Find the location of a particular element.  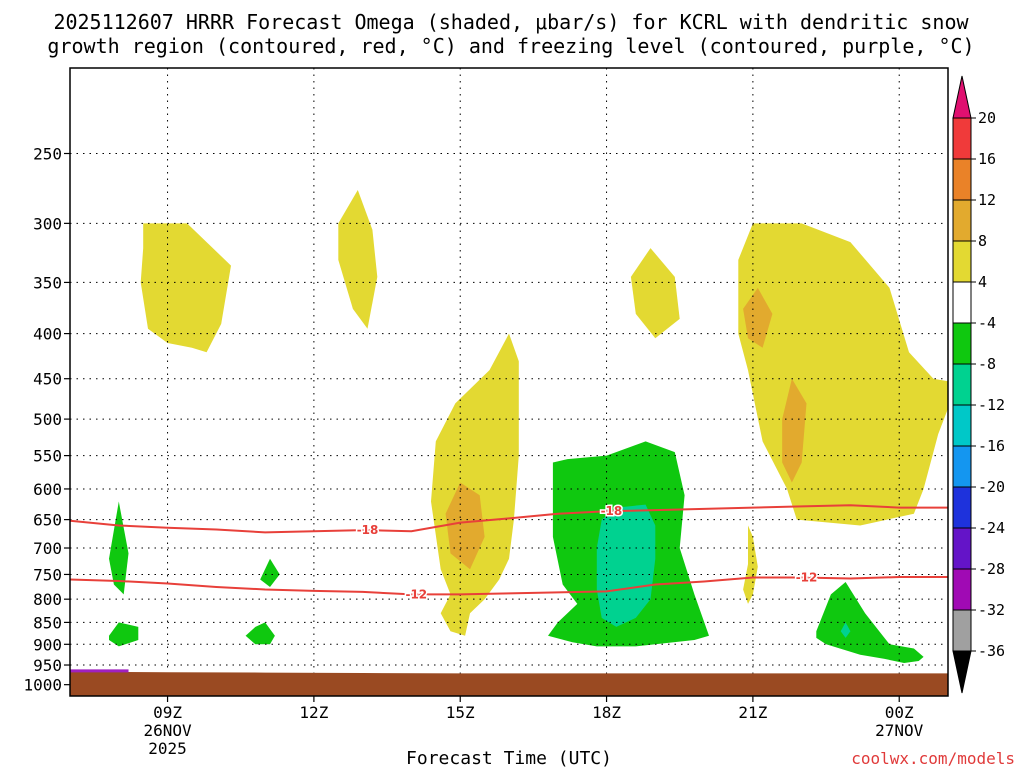

colorbar-label-2: 16 is located at coordinates (987, 159).